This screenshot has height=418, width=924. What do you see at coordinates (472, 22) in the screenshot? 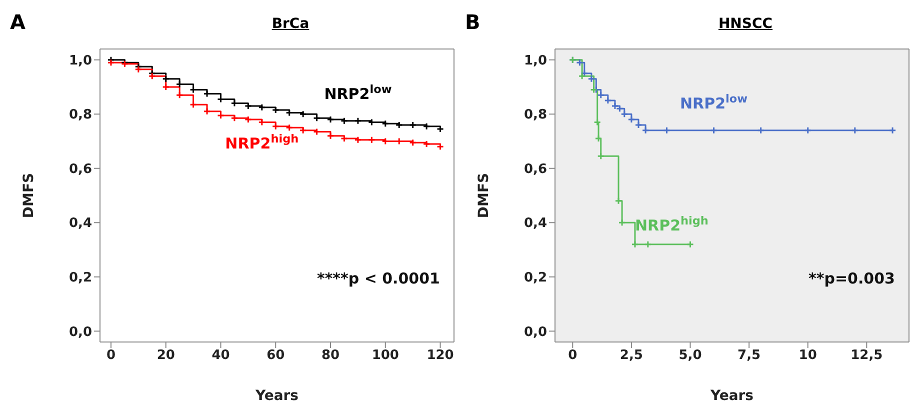
I see `text: B` at bounding box center [472, 22].